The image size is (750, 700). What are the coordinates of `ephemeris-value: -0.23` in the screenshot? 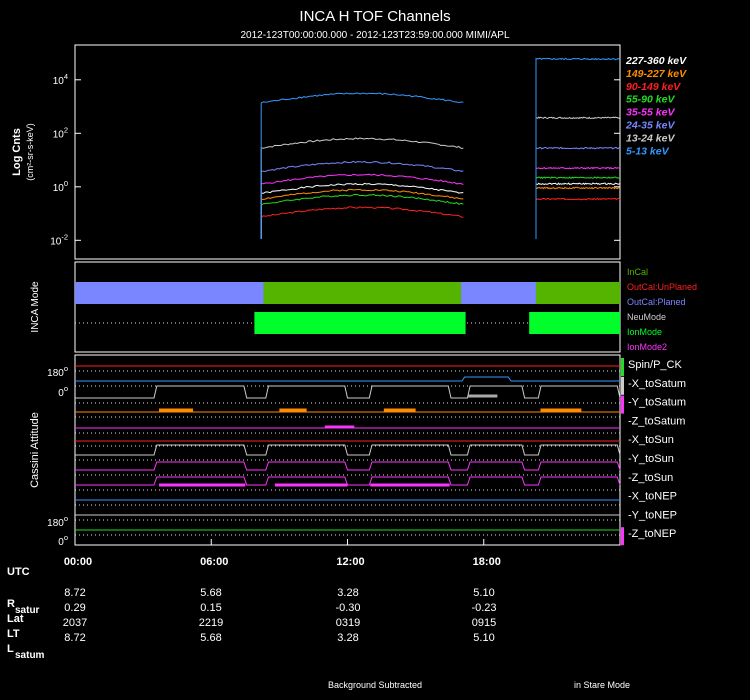 It's located at (483, 608).